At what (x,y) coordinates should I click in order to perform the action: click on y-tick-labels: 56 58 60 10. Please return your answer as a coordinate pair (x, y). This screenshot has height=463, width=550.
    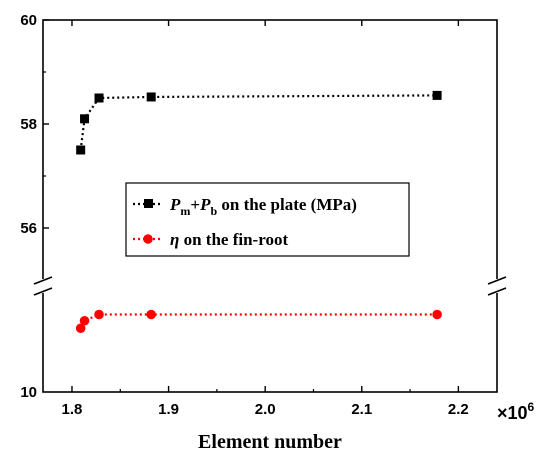
    Looking at the image, I should click on (28, 206).